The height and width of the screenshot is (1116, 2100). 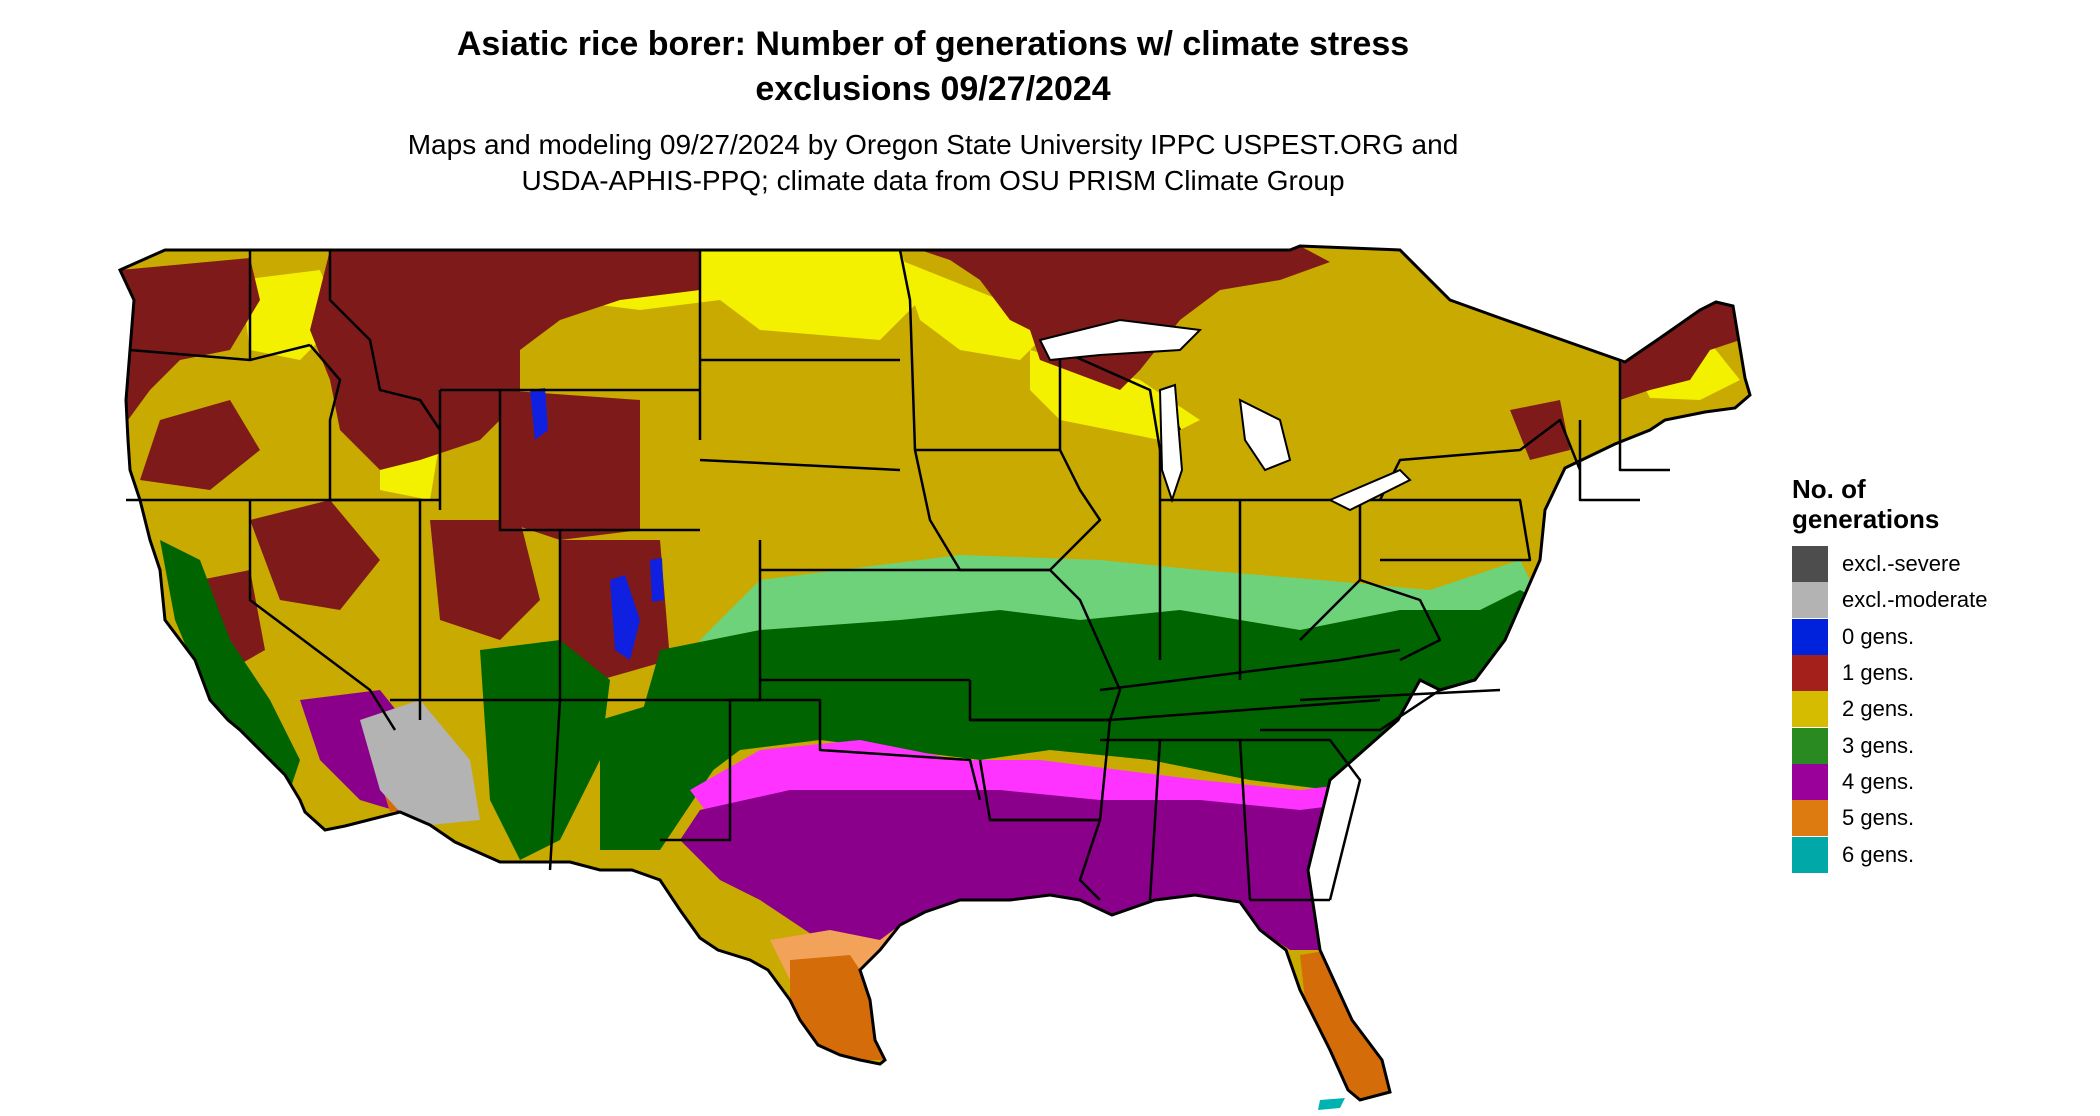 I want to click on border-ca-nv, so click(x=322, y=615).